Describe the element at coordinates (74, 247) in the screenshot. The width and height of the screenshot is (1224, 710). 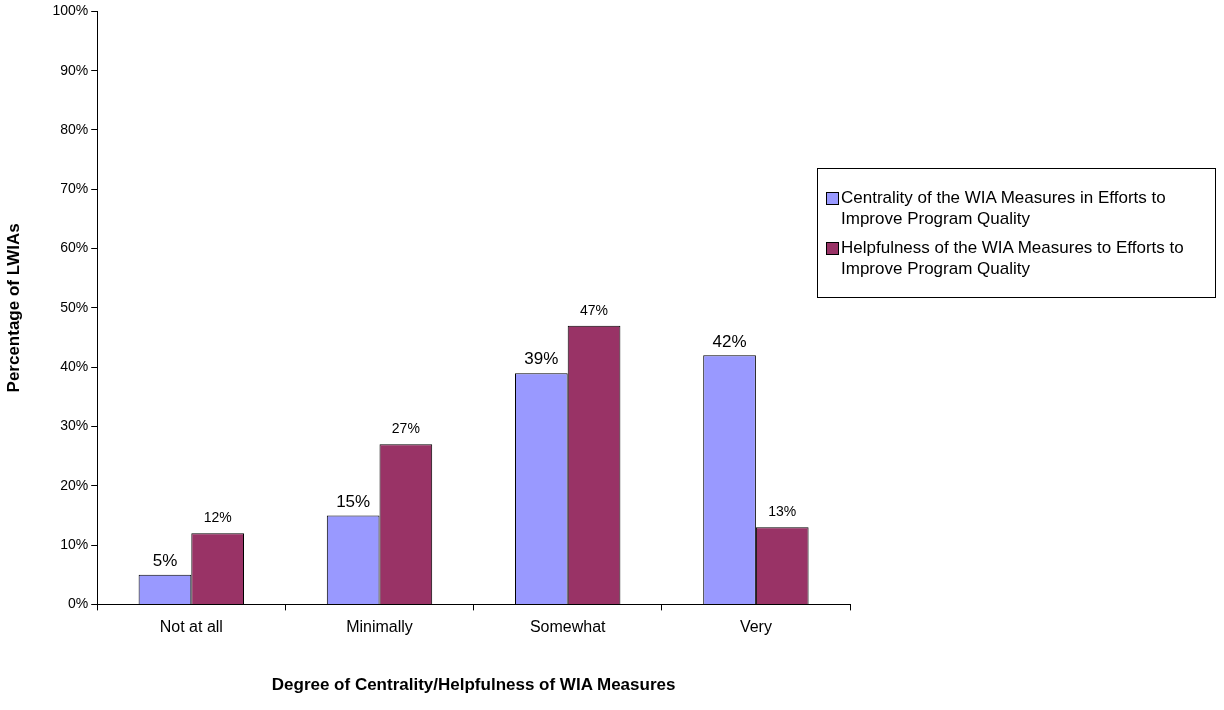
I see `y-tick-label: 60%` at that location.